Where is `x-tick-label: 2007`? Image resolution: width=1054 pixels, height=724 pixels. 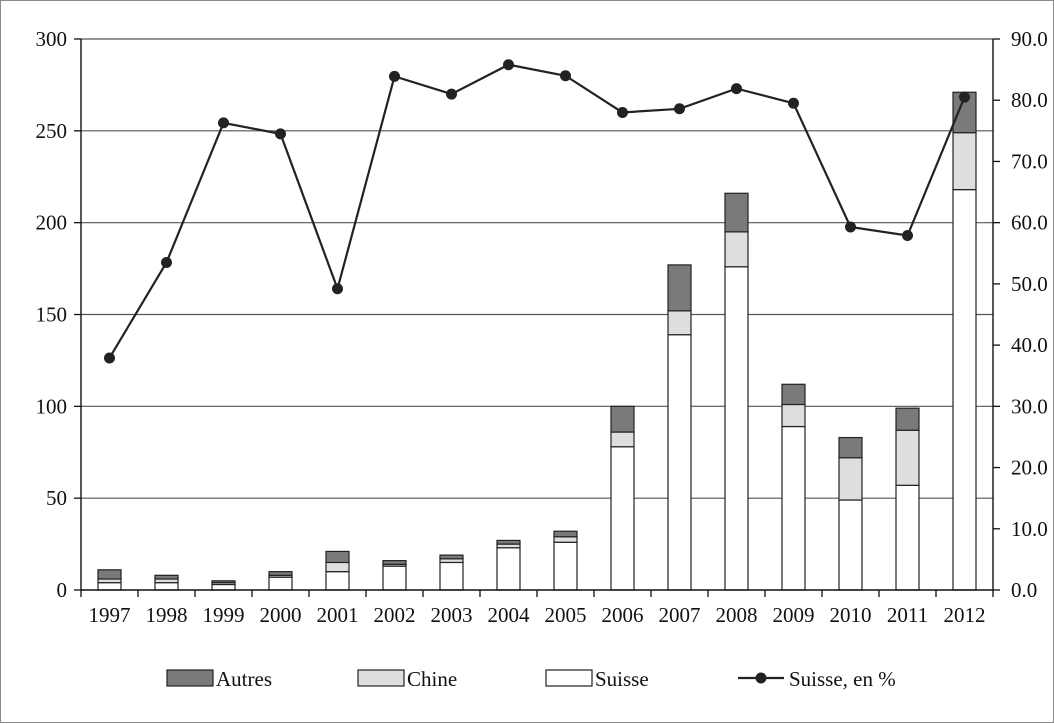 x-tick-label: 2007 is located at coordinates (680, 615).